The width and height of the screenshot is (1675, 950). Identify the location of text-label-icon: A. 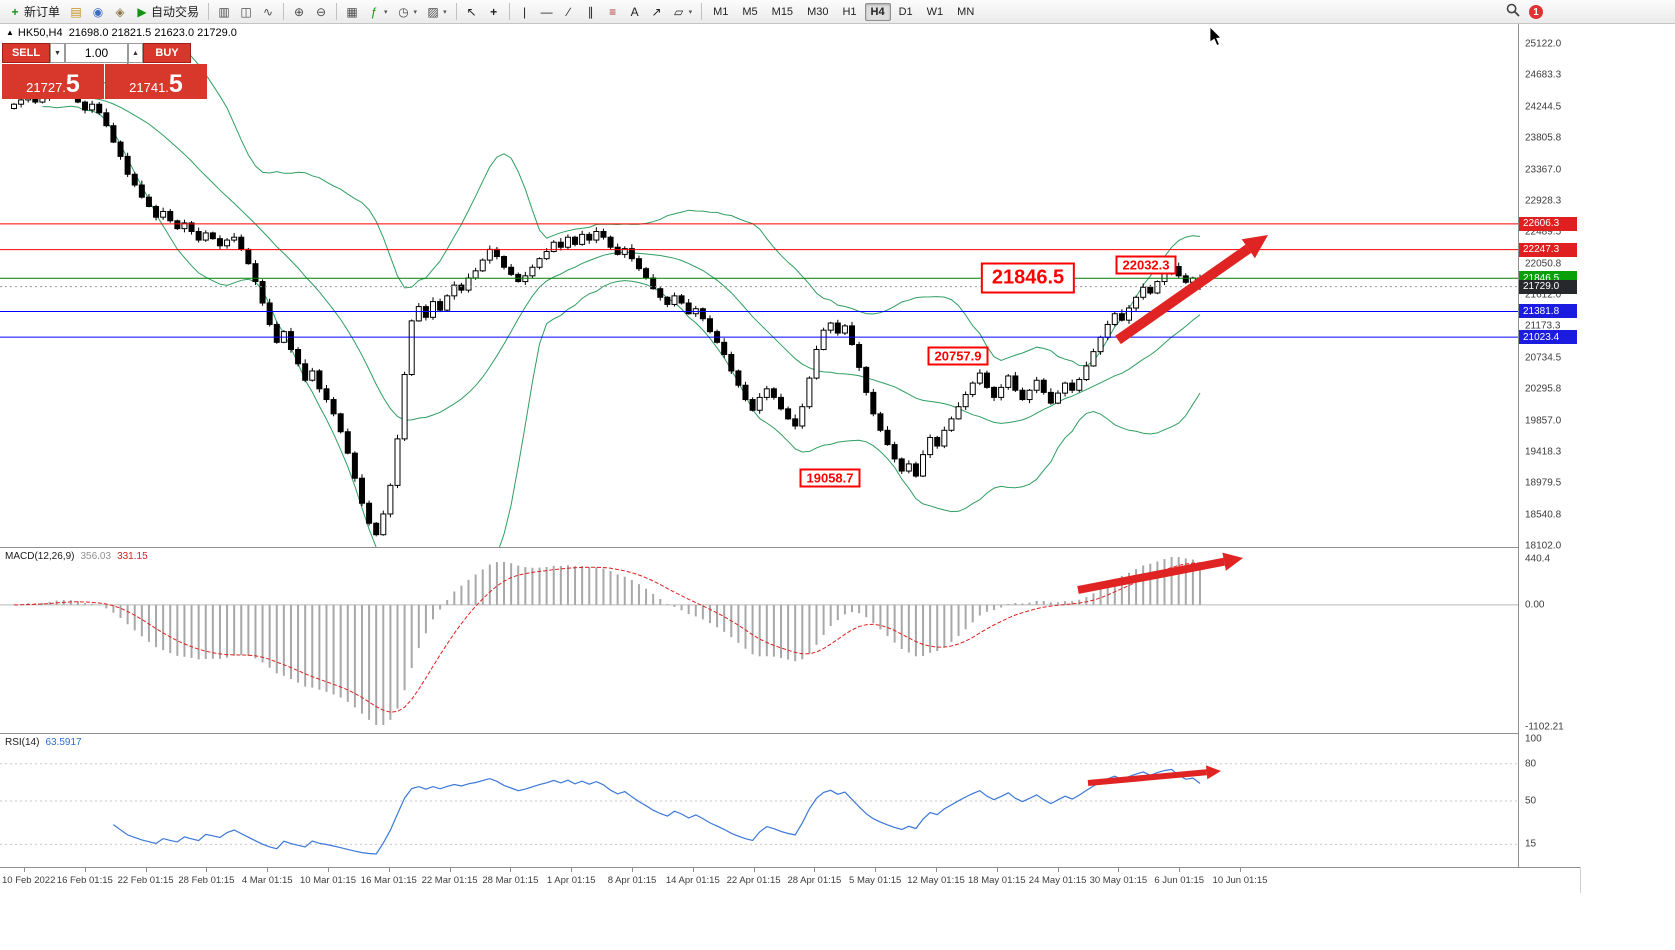
(634, 11).